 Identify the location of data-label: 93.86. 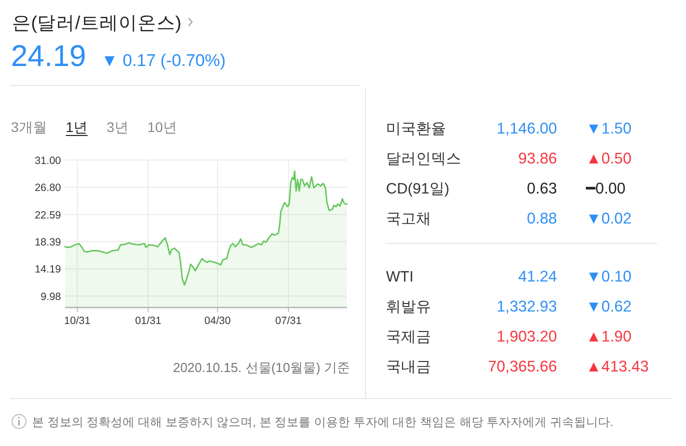
(537, 159).